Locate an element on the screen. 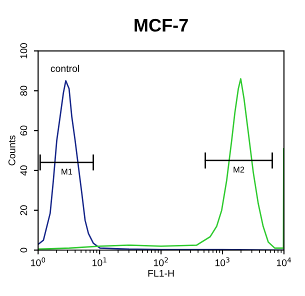  y-tick-label: 0 is located at coordinates (24, 250).